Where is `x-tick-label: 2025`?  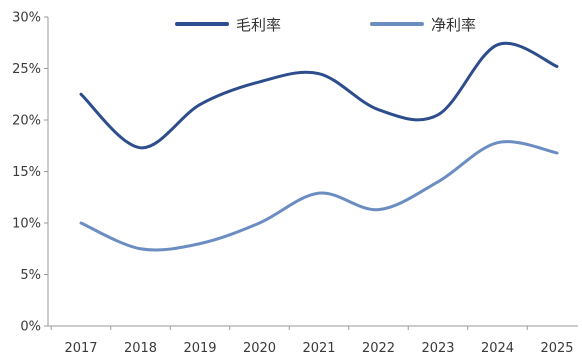 x-tick-label: 2025 is located at coordinates (556, 348).